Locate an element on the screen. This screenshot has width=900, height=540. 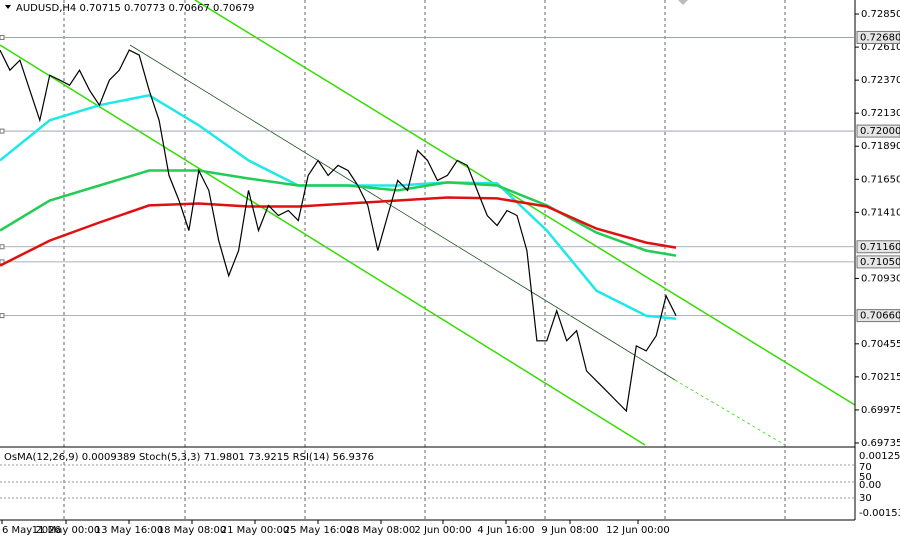
indicator-axis-label: 70 is located at coordinates (865, 467).